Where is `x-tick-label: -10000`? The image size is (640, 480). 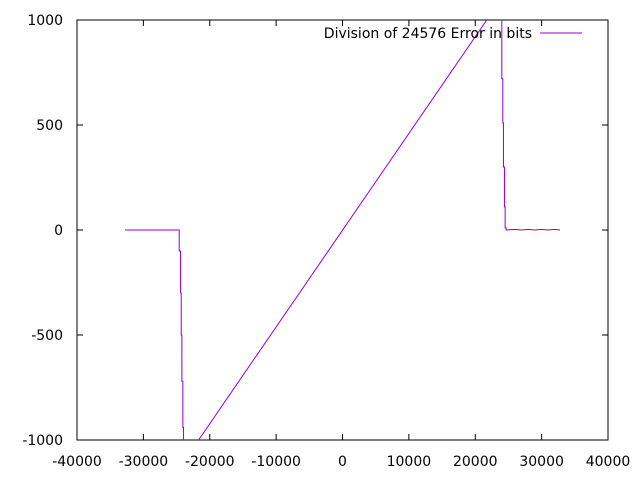 x-tick-label: -10000 is located at coordinates (276, 462).